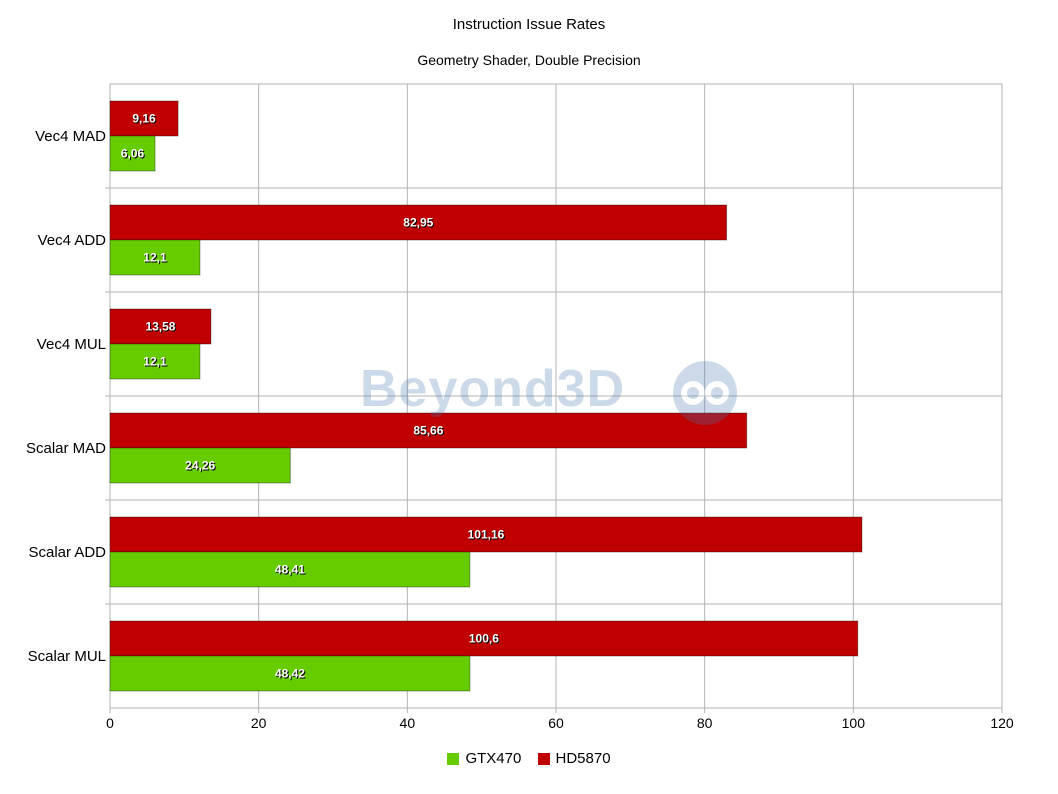 This screenshot has width=1058, height=794. Describe the element at coordinates (556, 723) in the screenshot. I see `x-tick-label: 60` at that location.